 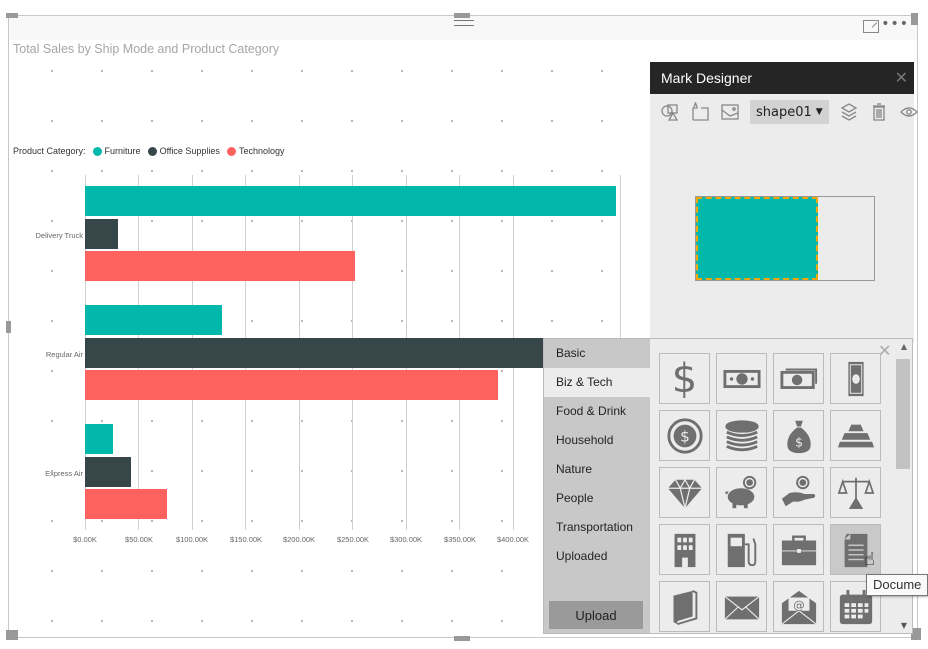 I want to click on scales-icon, so click(x=855, y=492).